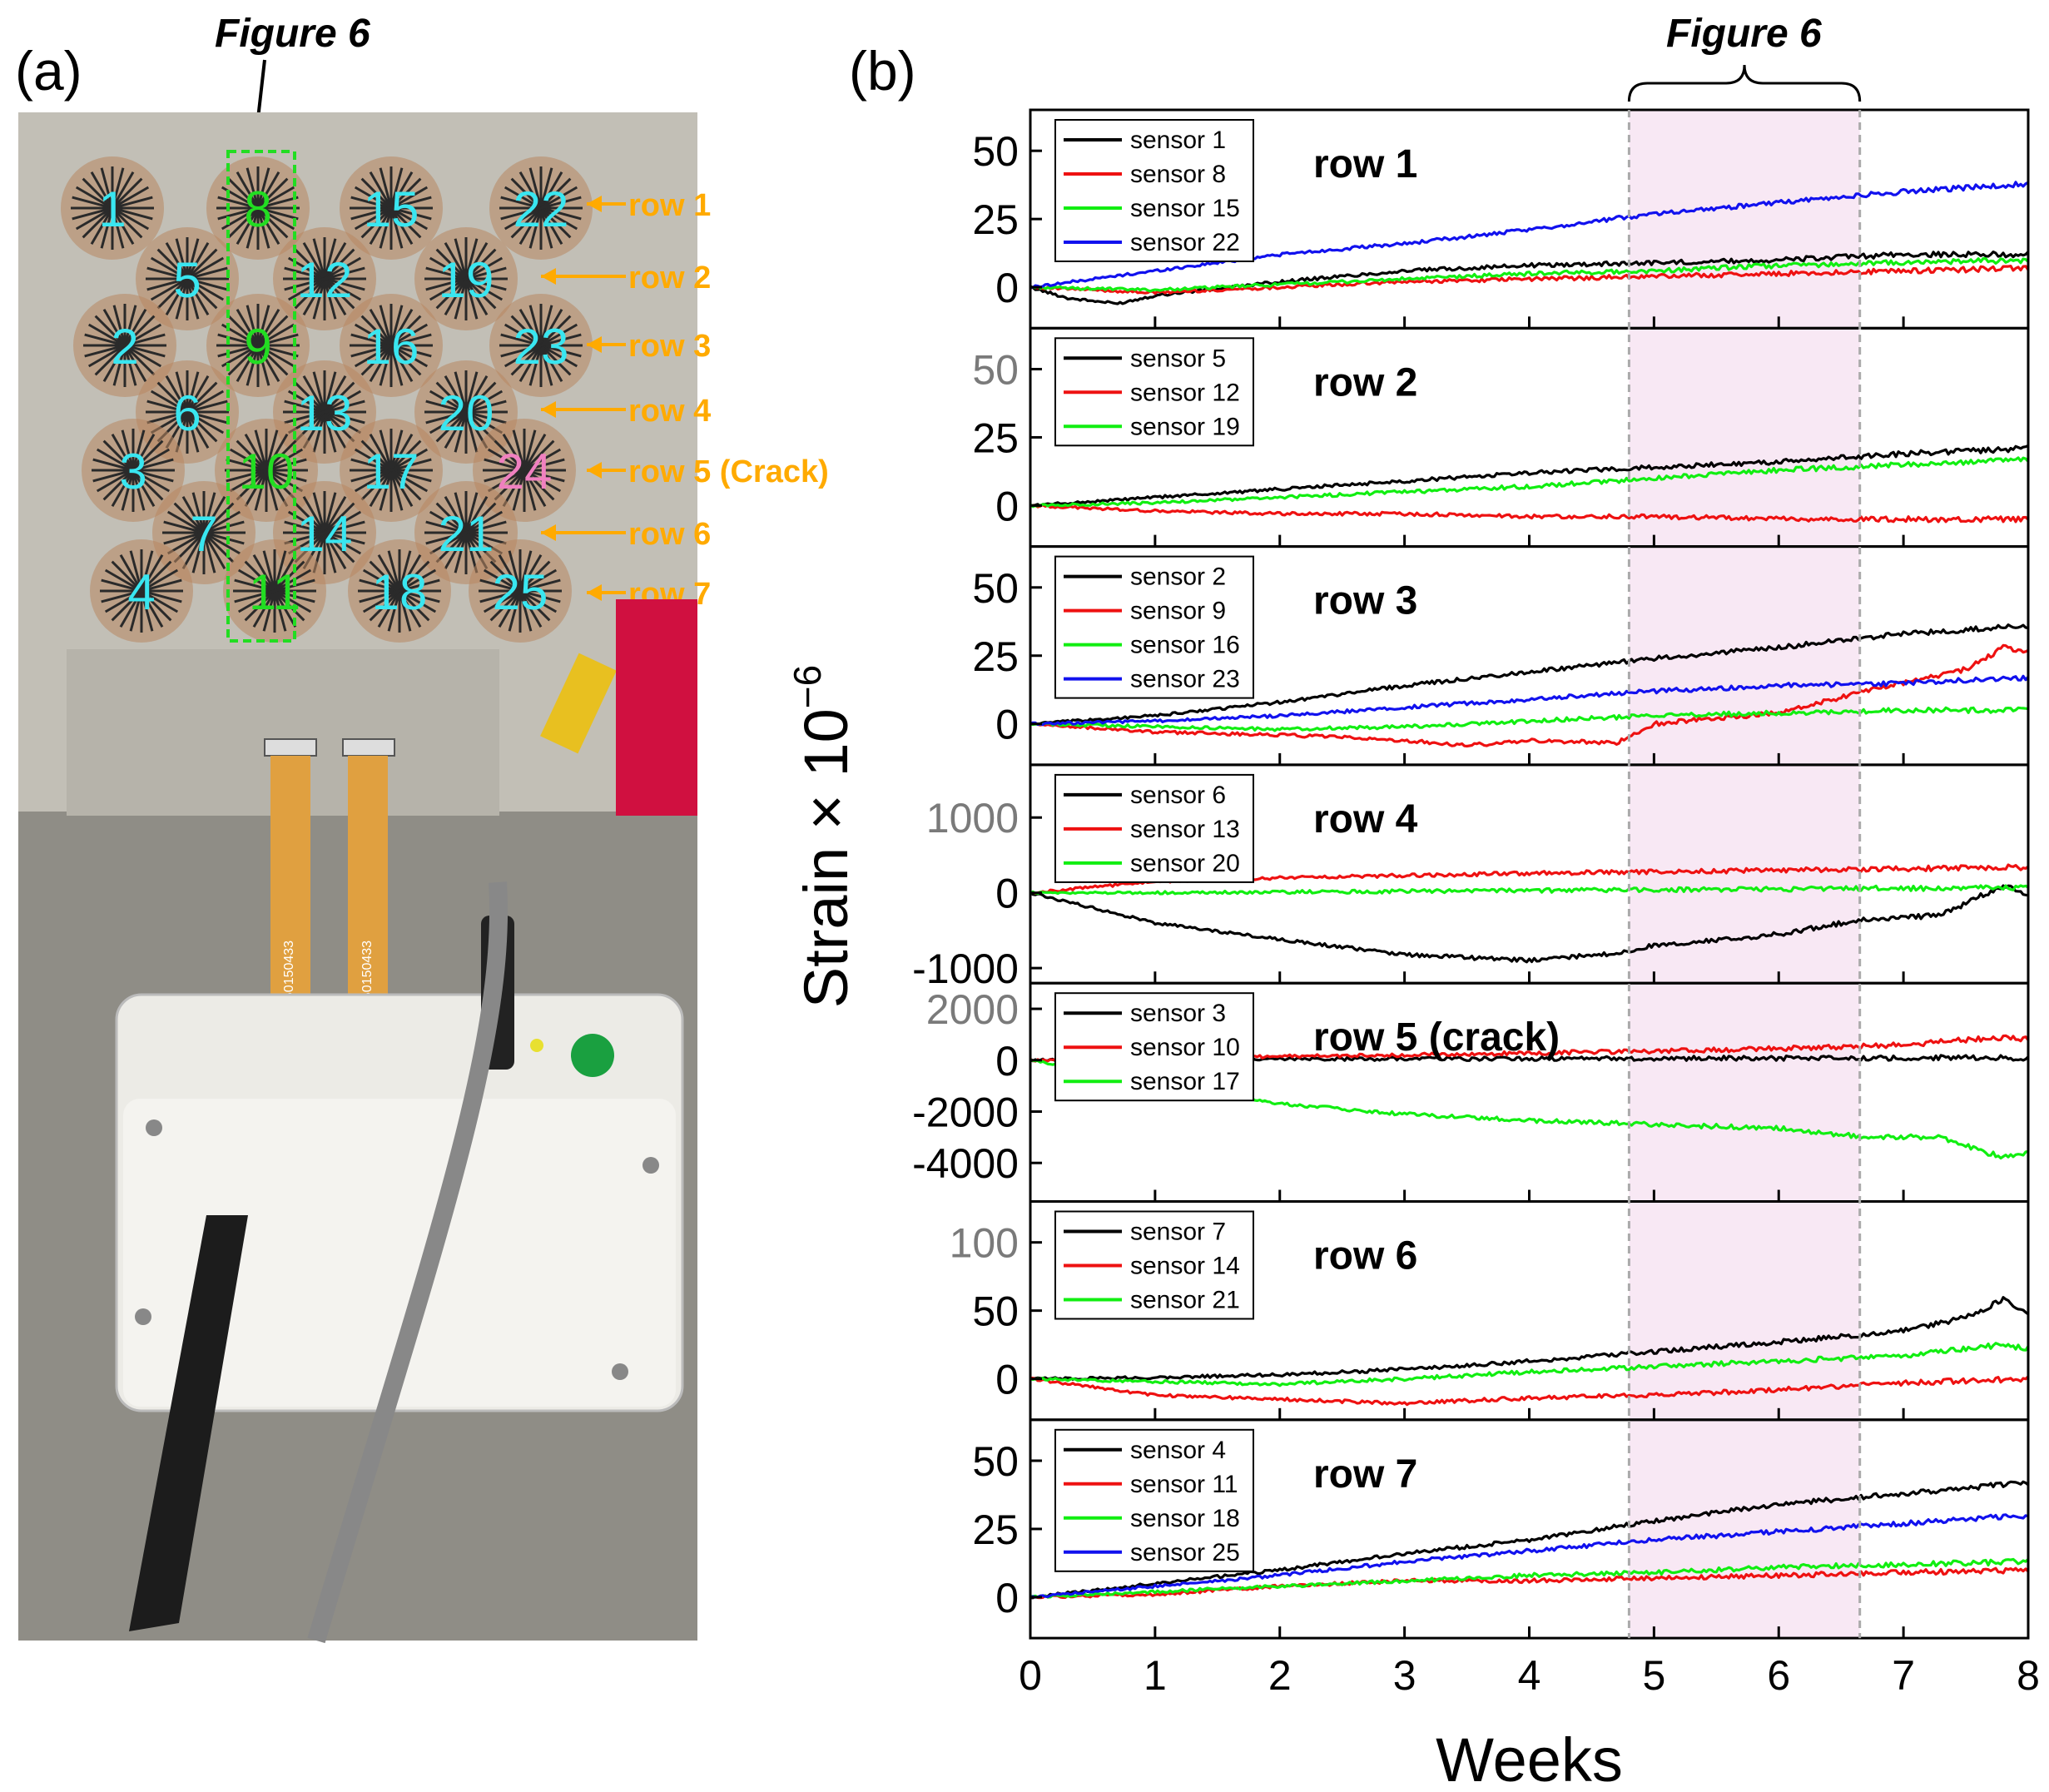 This screenshot has height=1792, width=2049. Describe the element at coordinates (258, 347) in the screenshot. I see `sensor-number: 9` at that location.